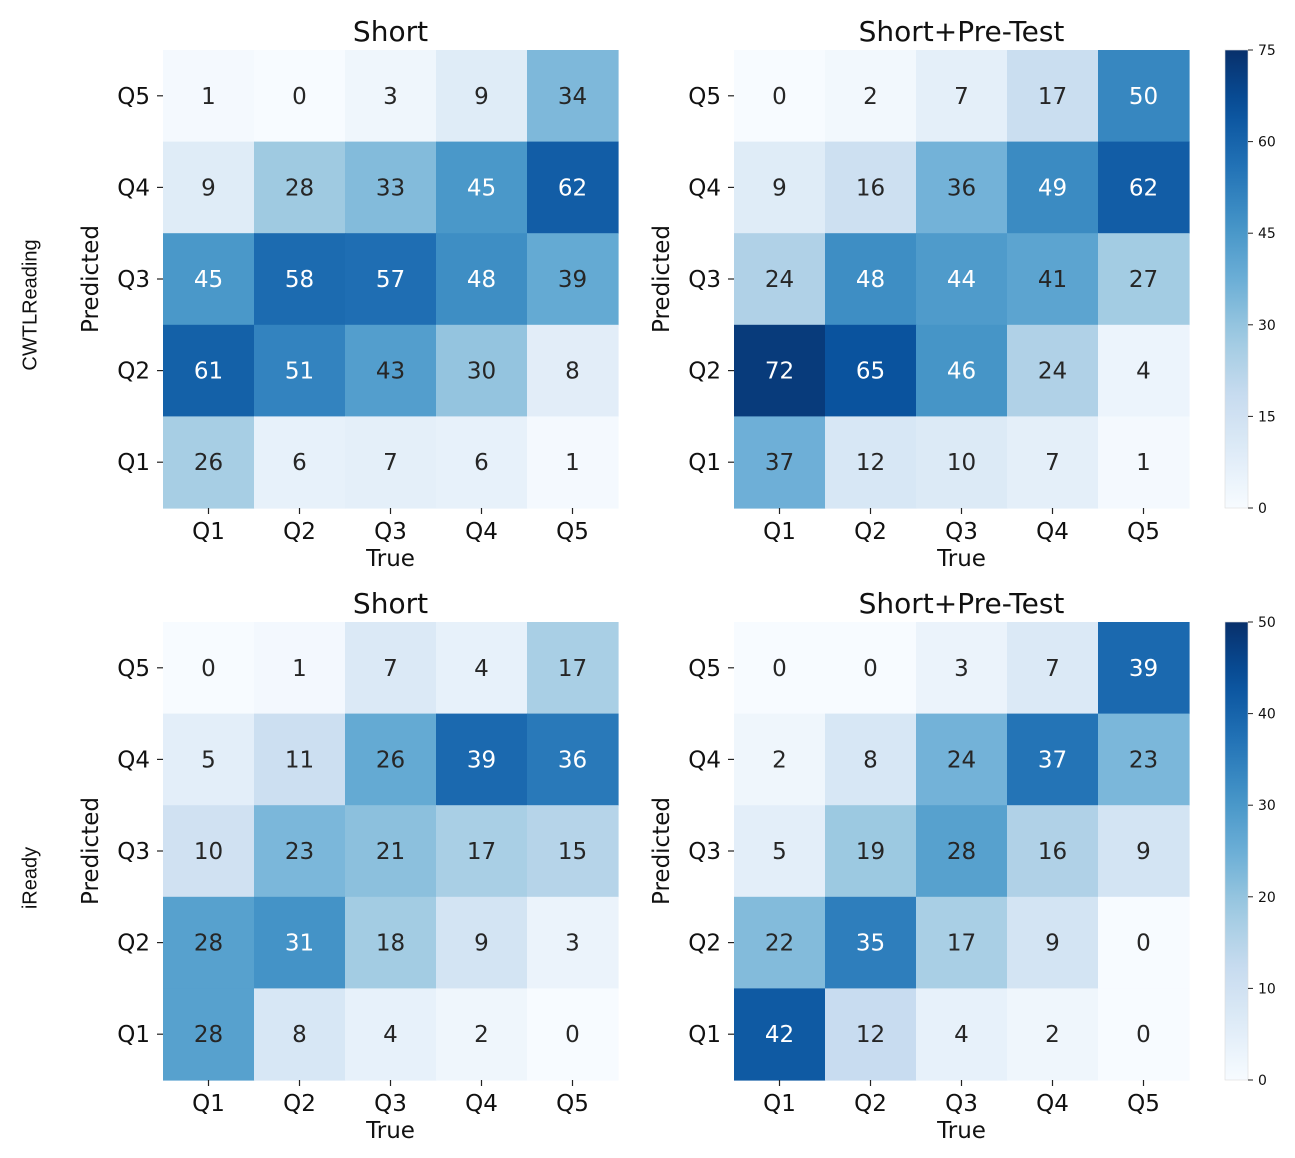 The image size is (1295, 1158). I want to click on cell-value-label: 46, so click(961, 372).